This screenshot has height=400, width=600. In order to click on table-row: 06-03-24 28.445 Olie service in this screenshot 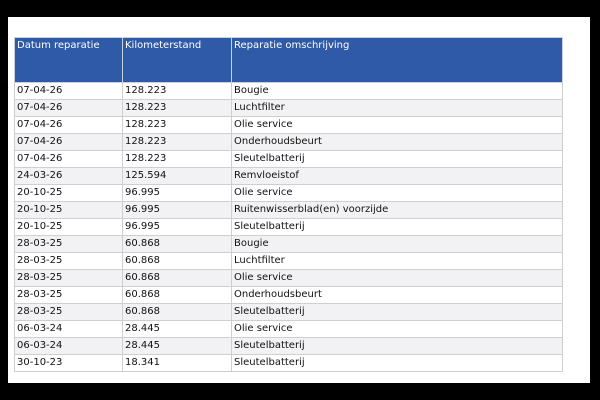, I will do `click(288, 329)`.